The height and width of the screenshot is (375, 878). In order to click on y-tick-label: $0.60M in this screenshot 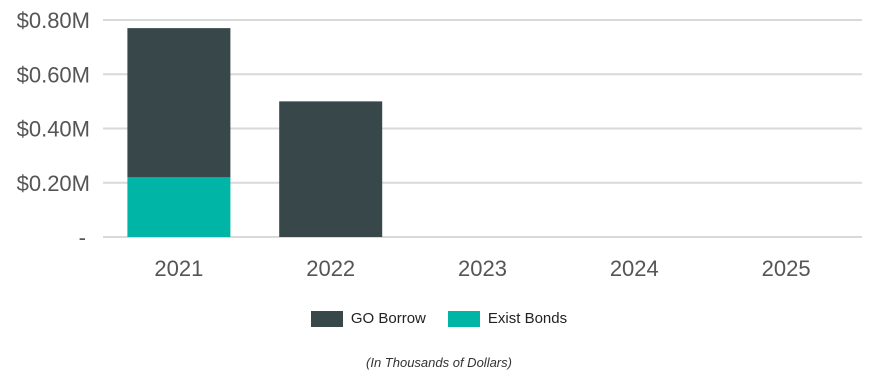, I will do `click(53, 74)`.